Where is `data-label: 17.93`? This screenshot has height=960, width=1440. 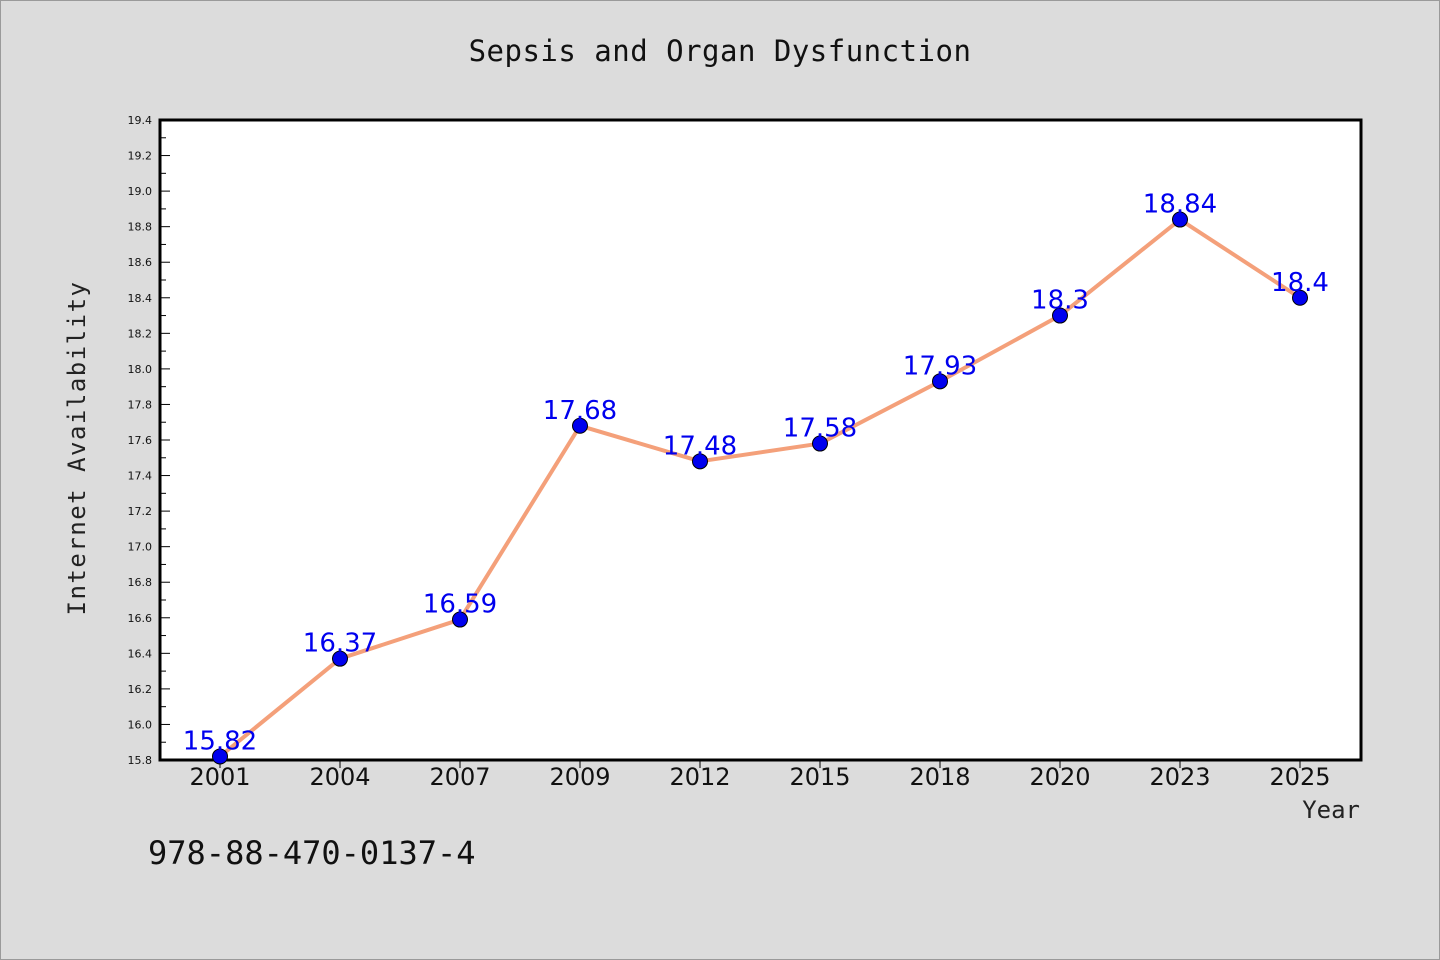 data-label: 17.93 is located at coordinates (940, 366).